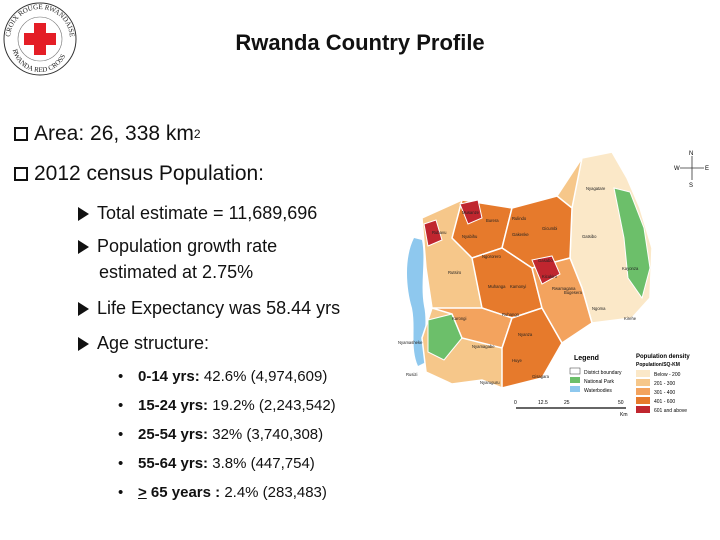 This screenshot has width=720, height=540. Describe the element at coordinates (571, 409) in the screenshot. I see `scale-bar: 0 12.5 25 50 Km` at that location.